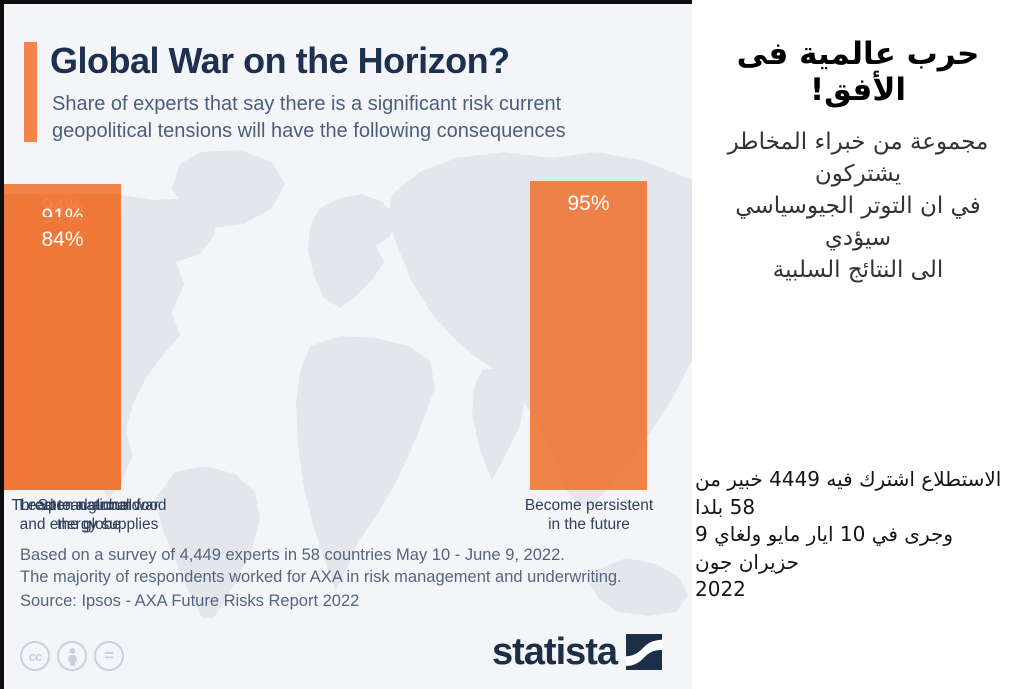 The image size is (1024, 689). What do you see at coordinates (588, 203) in the screenshot?
I see `bar-value-label: 95%` at bounding box center [588, 203].